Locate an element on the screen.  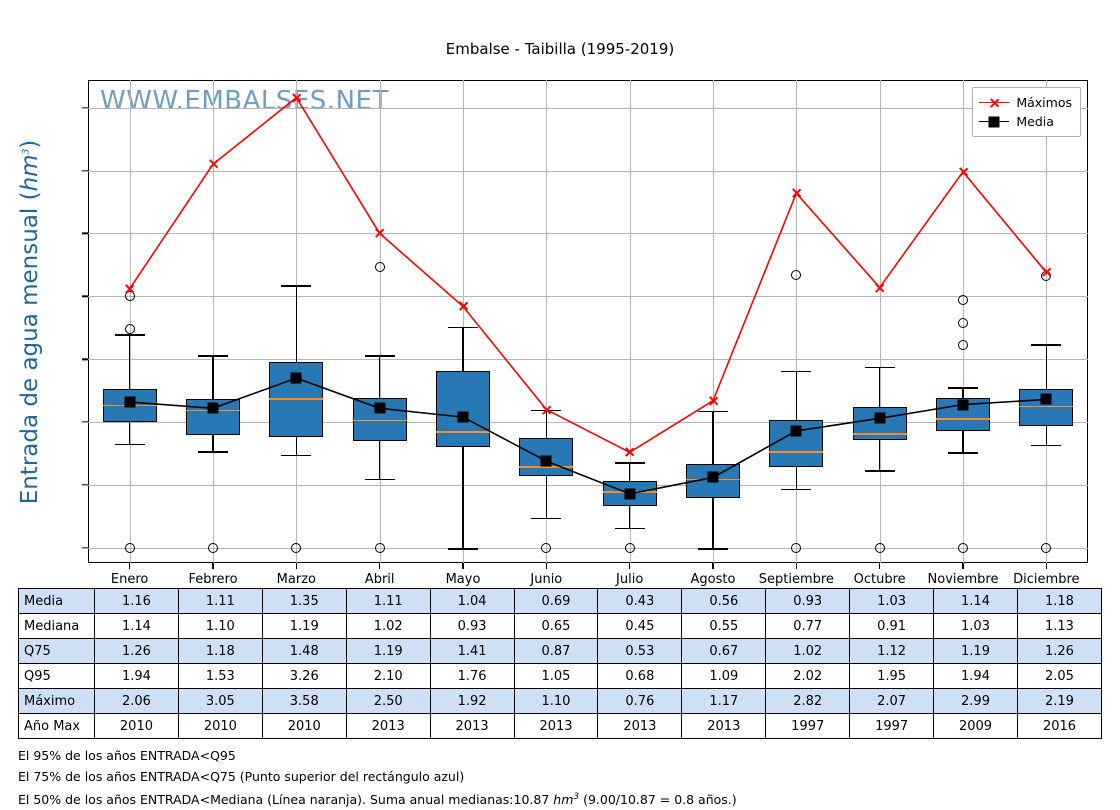
x-axis-tick-label-diciembre: Diciembre is located at coordinates (1046, 579).